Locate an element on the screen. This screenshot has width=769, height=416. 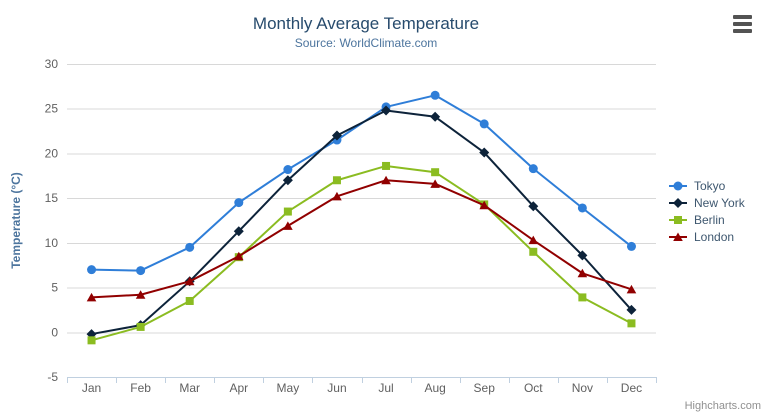
legend-item-london: London is located at coordinates (706, 236).